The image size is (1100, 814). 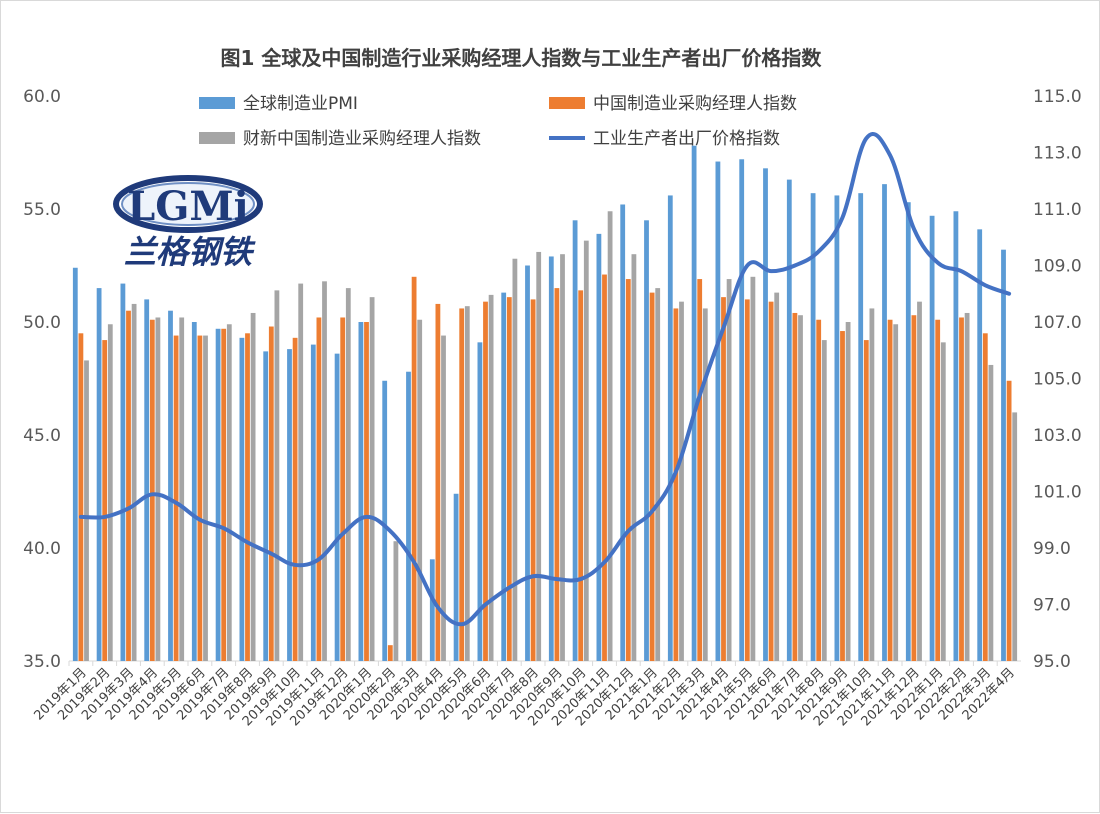 I want to click on y-left-tick-label: 35.0, so click(x=42, y=662).